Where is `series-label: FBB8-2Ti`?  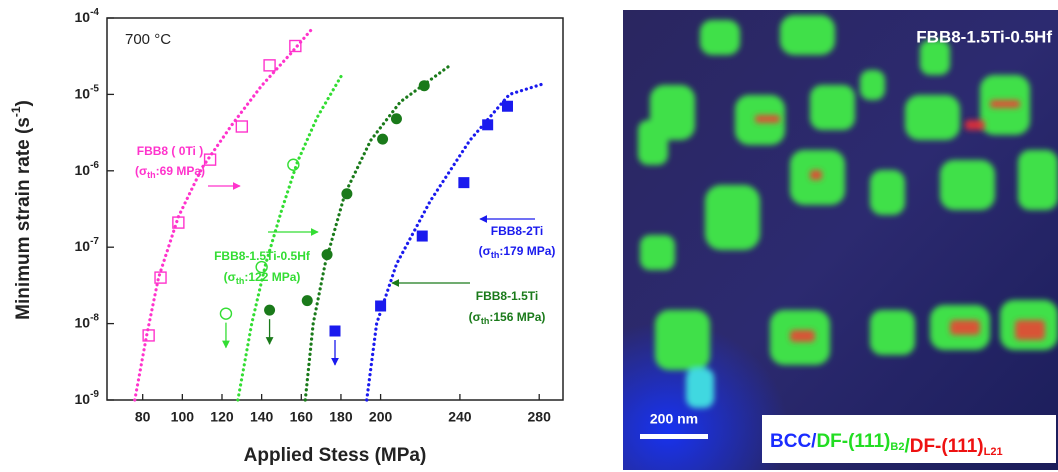 series-label: FBB8-2Ti is located at coordinates (517, 231).